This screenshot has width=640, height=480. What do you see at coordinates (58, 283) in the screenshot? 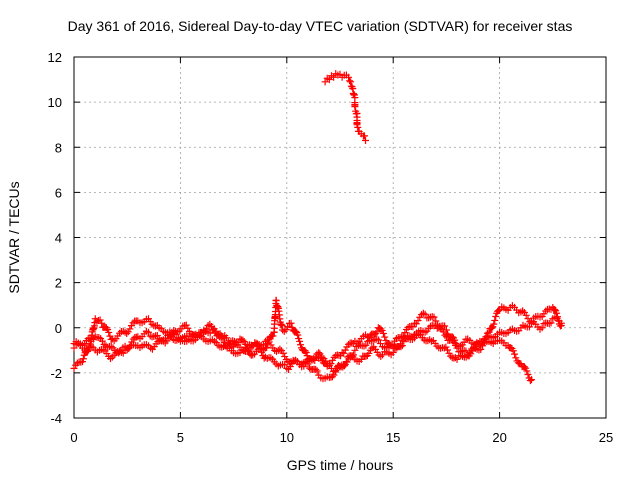
I see `y-tick-label: 2` at bounding box center [58, 283].